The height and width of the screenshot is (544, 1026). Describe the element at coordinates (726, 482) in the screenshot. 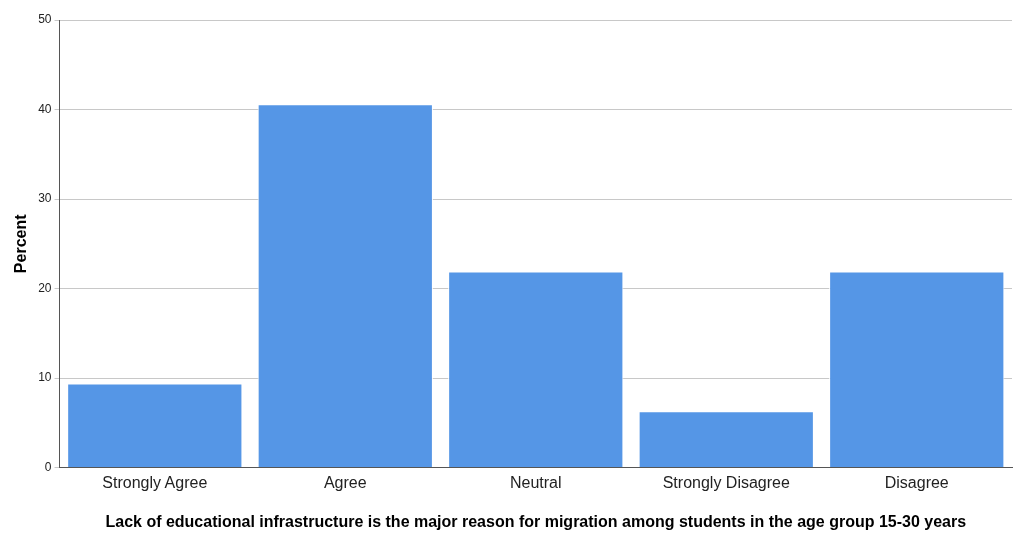

I see `x-tick-label: Strongly Disagree` at that location.